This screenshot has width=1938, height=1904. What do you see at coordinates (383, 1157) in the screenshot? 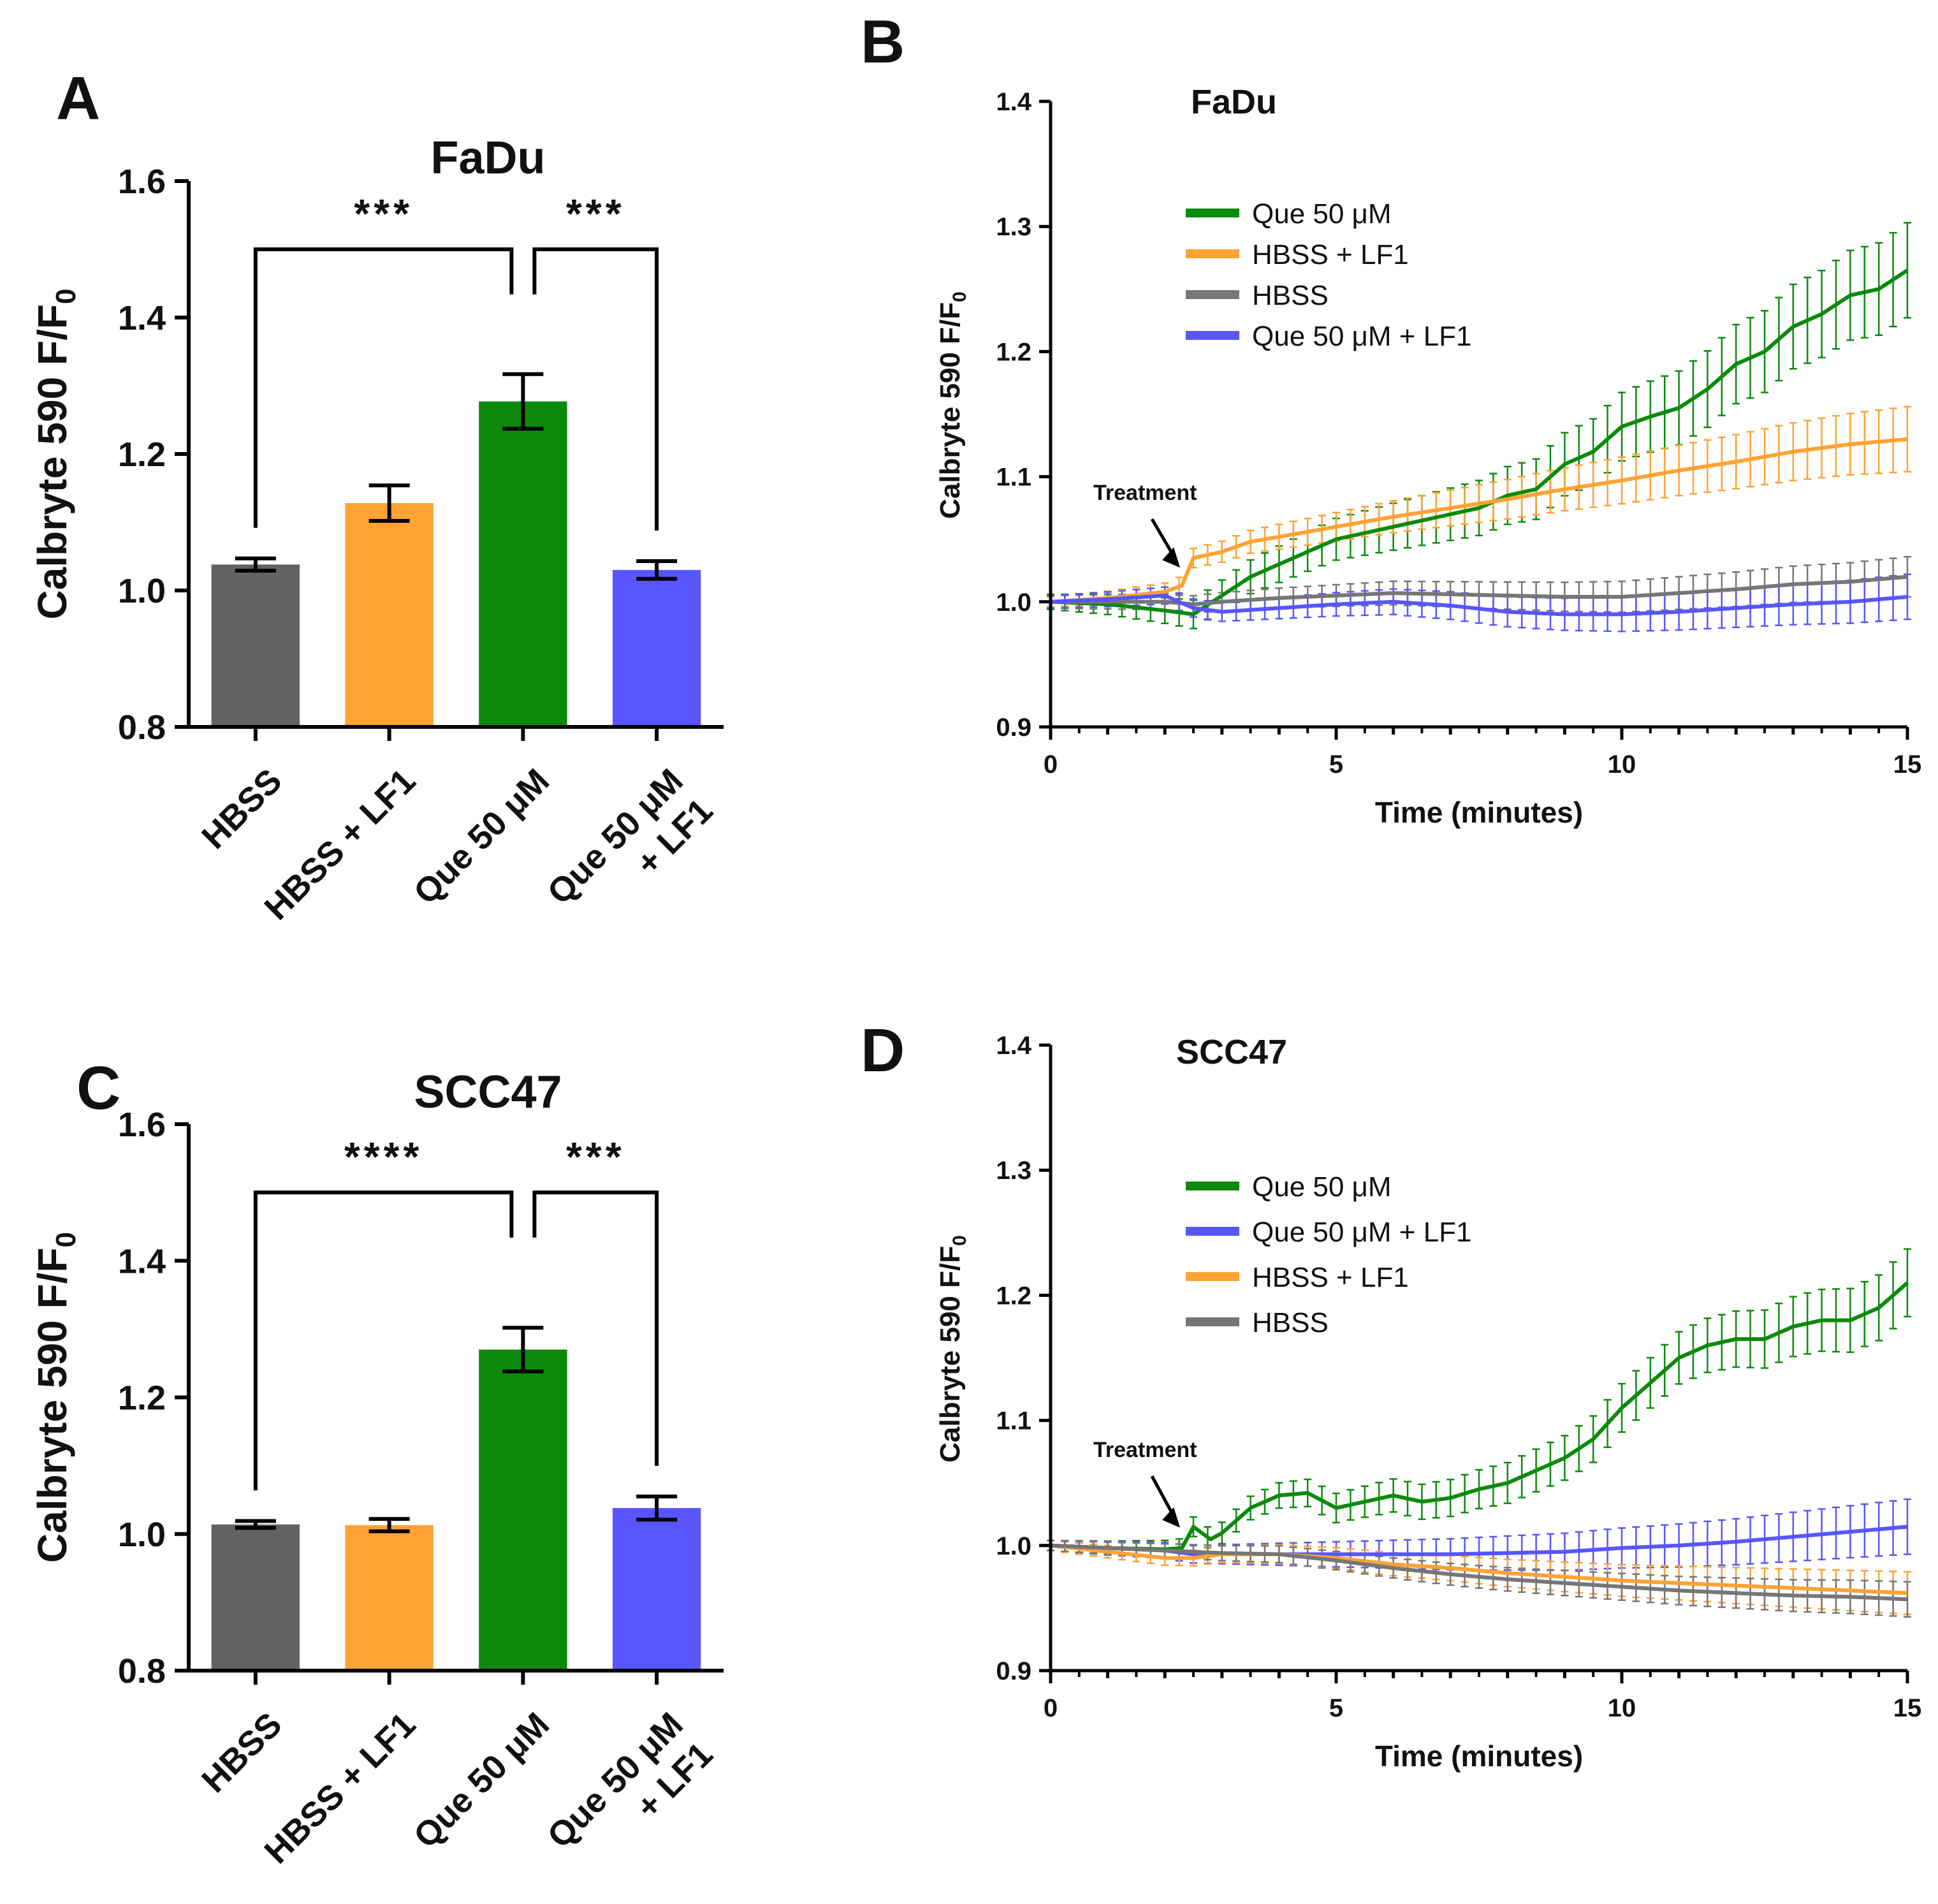
I see `significance-label: ****` at bounding box center [383, 1157].